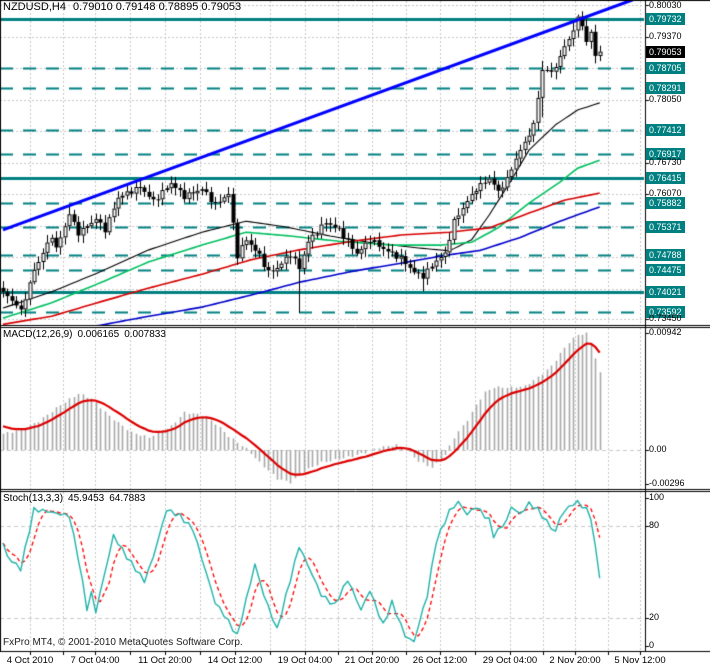  What do you see at coordinates (654, 525) in the screenshot?
I see `price-axis-label-stoch: 80` at bounding box center [654, 525].